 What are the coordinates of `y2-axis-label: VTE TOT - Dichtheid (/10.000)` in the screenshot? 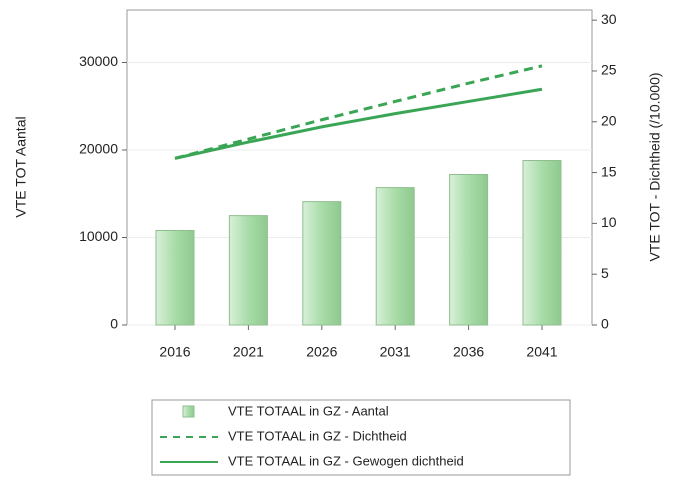 It's located at (655, 166).